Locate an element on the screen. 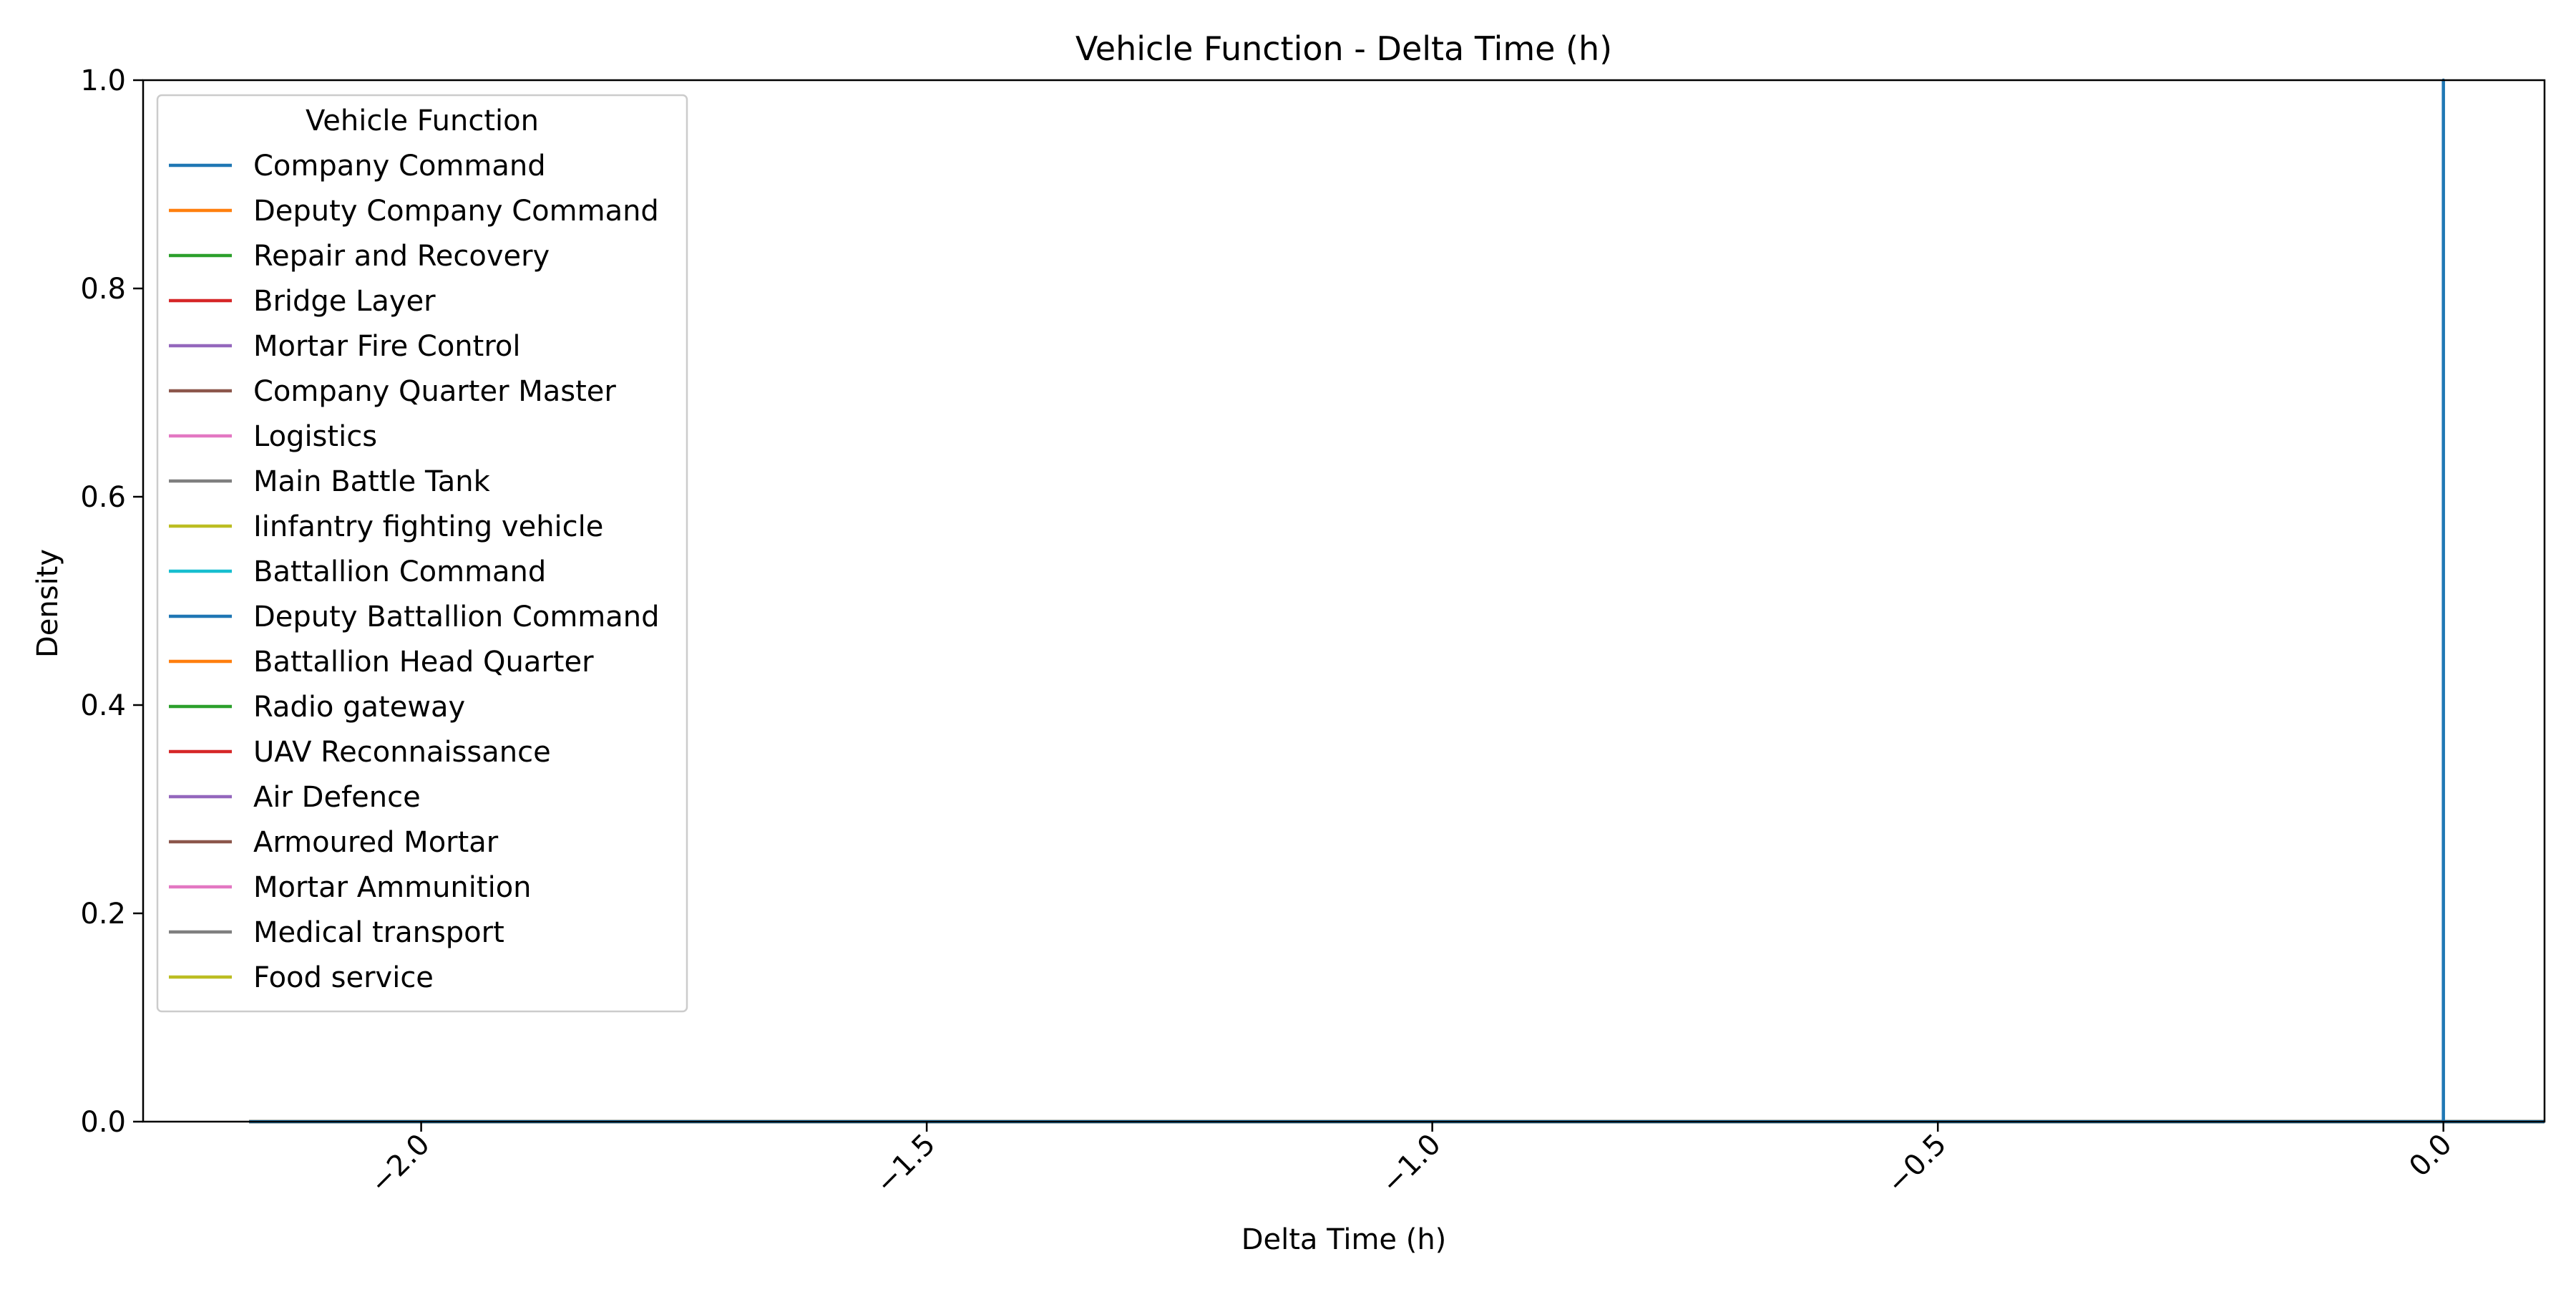 This screenshot has height=1292, width=2576. legend-label: Armoured Mortar is located at coordinates (376, 842).